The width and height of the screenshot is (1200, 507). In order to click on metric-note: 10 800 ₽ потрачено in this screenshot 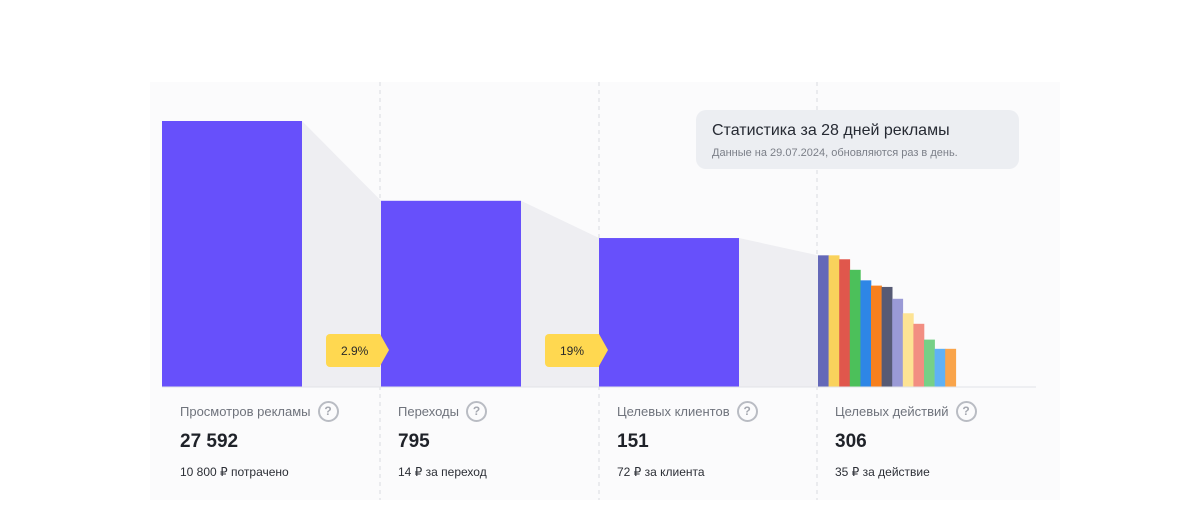, I will do `click(234, 472)`.